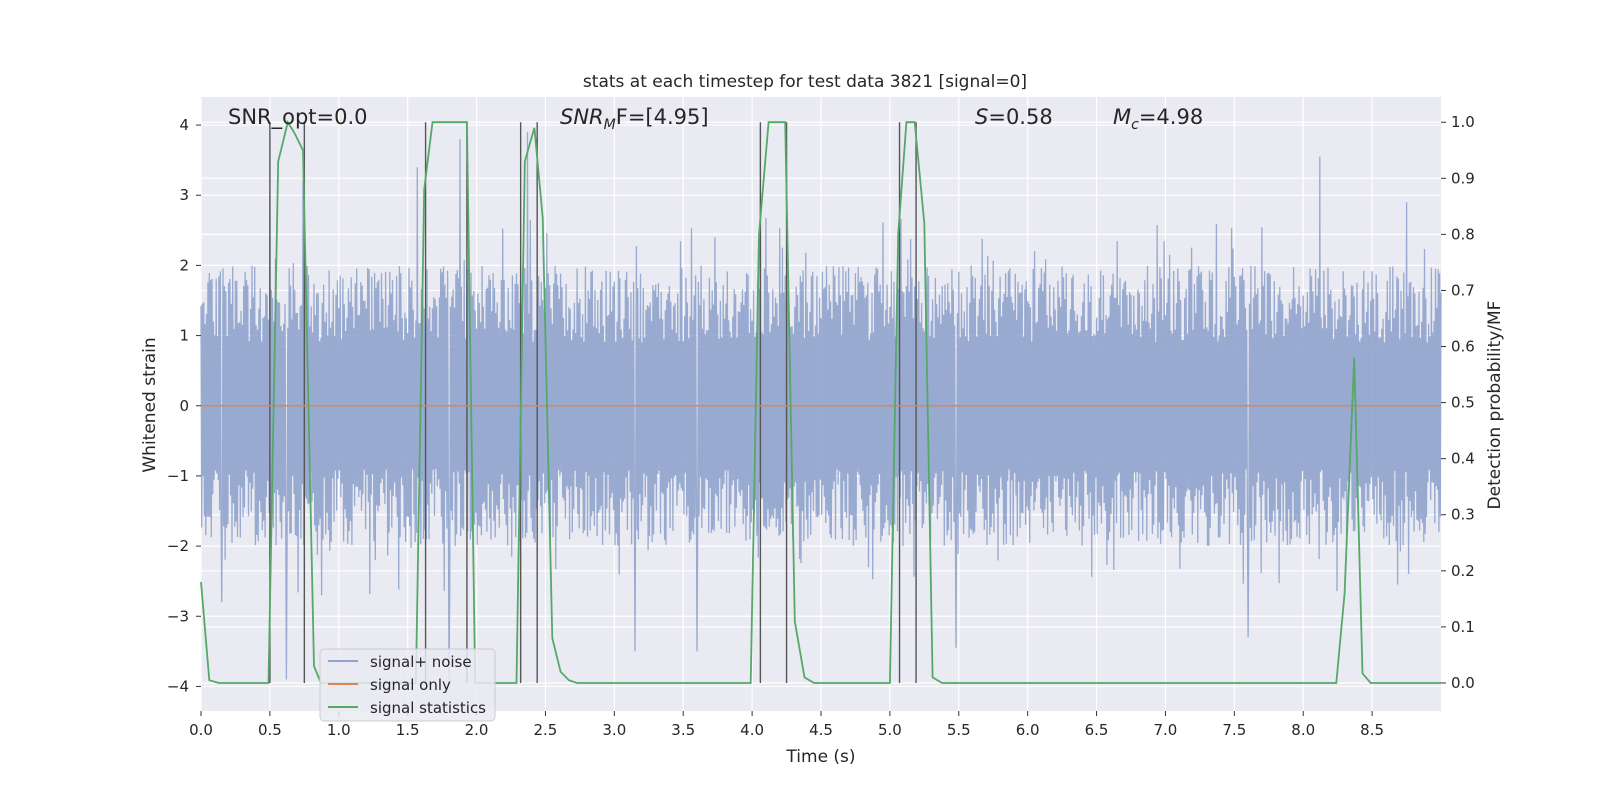 This screenshot has width=1600, height=800. I want to click on x-tick-label: 5.0, so click(890, 730).